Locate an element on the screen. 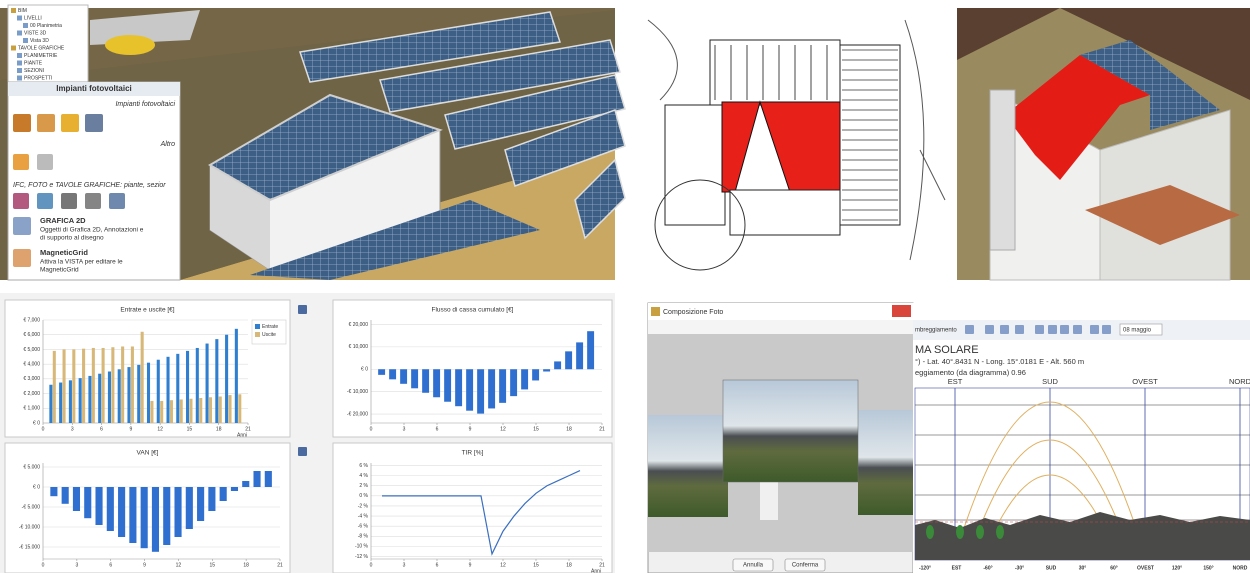  tree-item: TAVOLE GRAFICHE is located at coordinates (41, 48).